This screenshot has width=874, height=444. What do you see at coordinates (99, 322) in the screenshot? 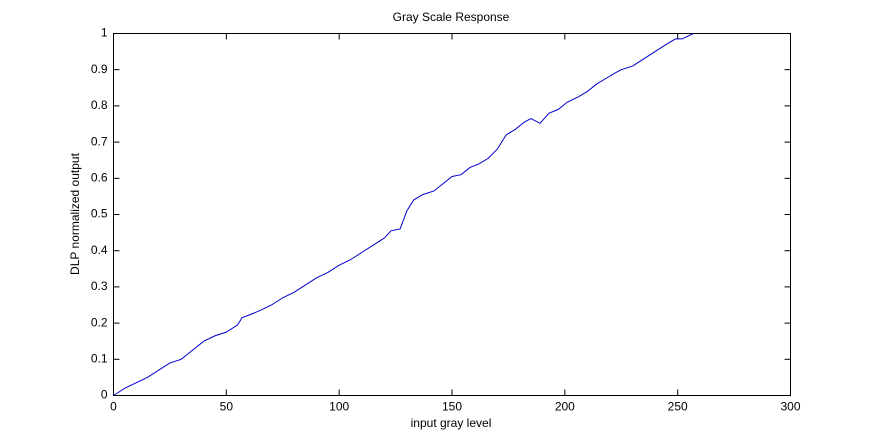
I see `y-tick-label: 0.2` at bounding box center [99, 322].